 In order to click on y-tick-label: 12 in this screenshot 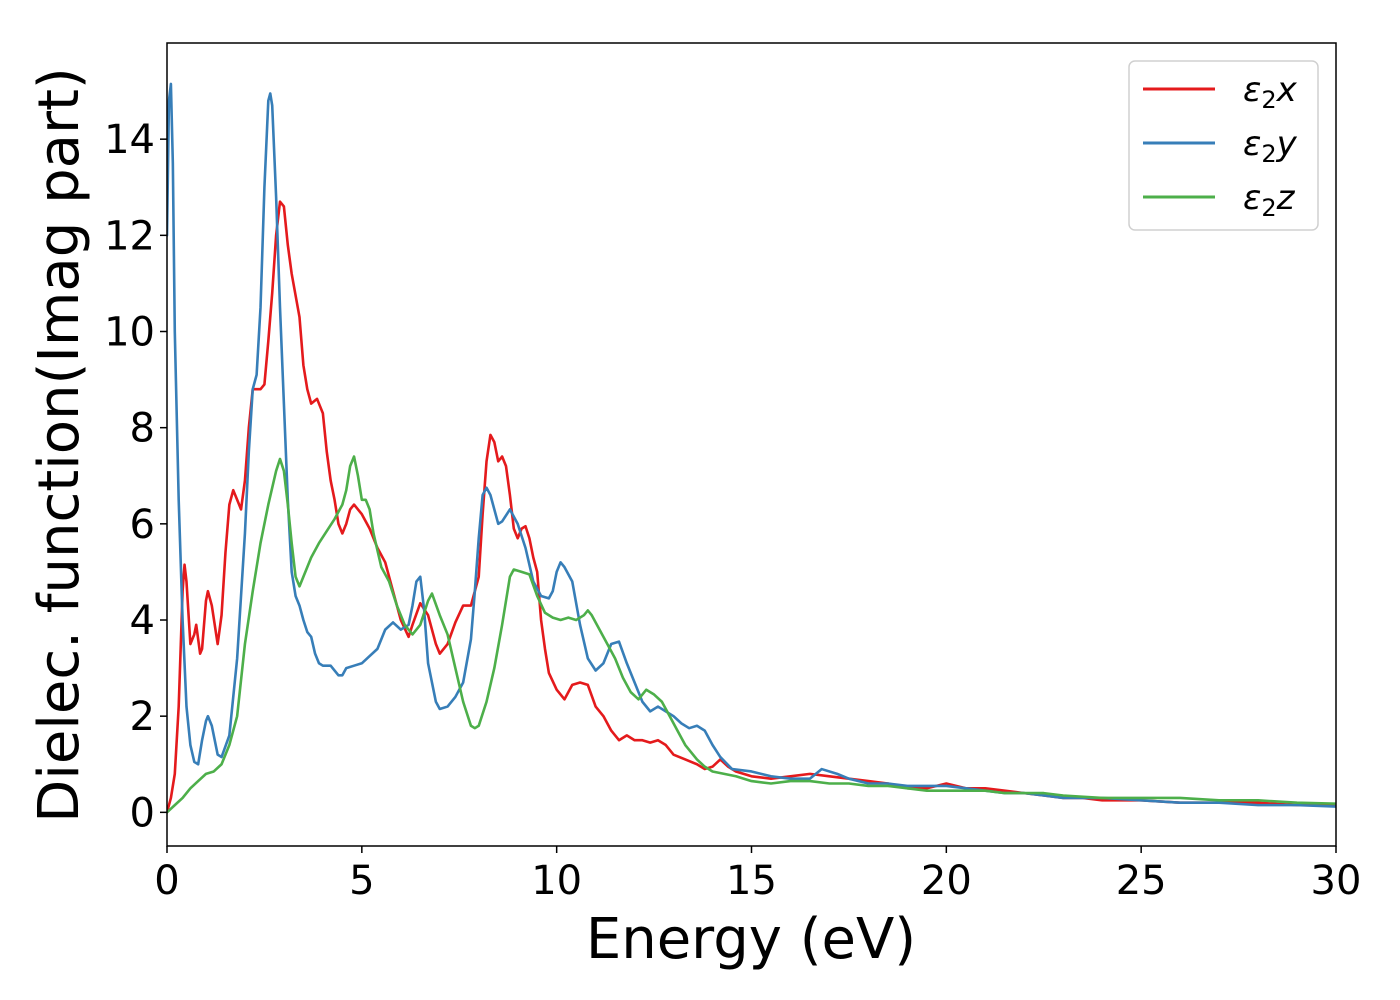, I will do `click(129, 236)`.